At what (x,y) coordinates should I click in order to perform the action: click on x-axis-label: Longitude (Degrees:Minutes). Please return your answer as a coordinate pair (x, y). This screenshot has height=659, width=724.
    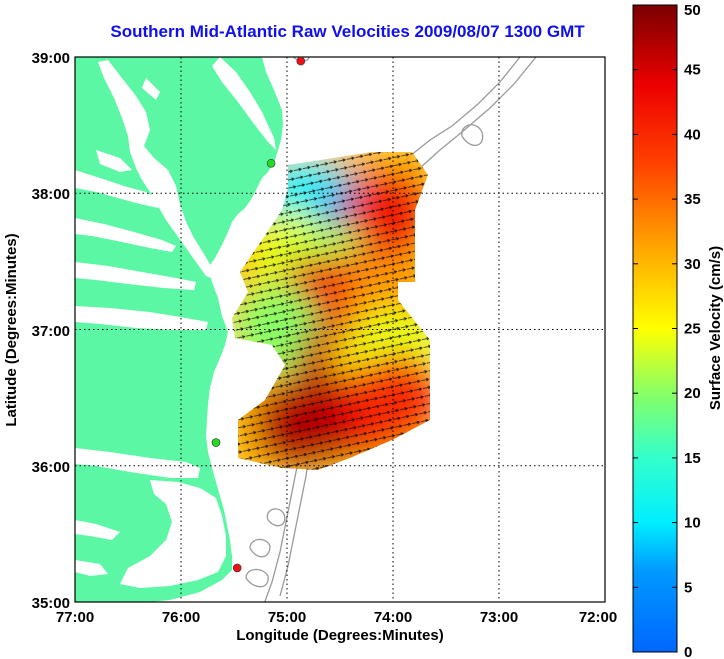
    Looking at the image, I should click on (340, 635).